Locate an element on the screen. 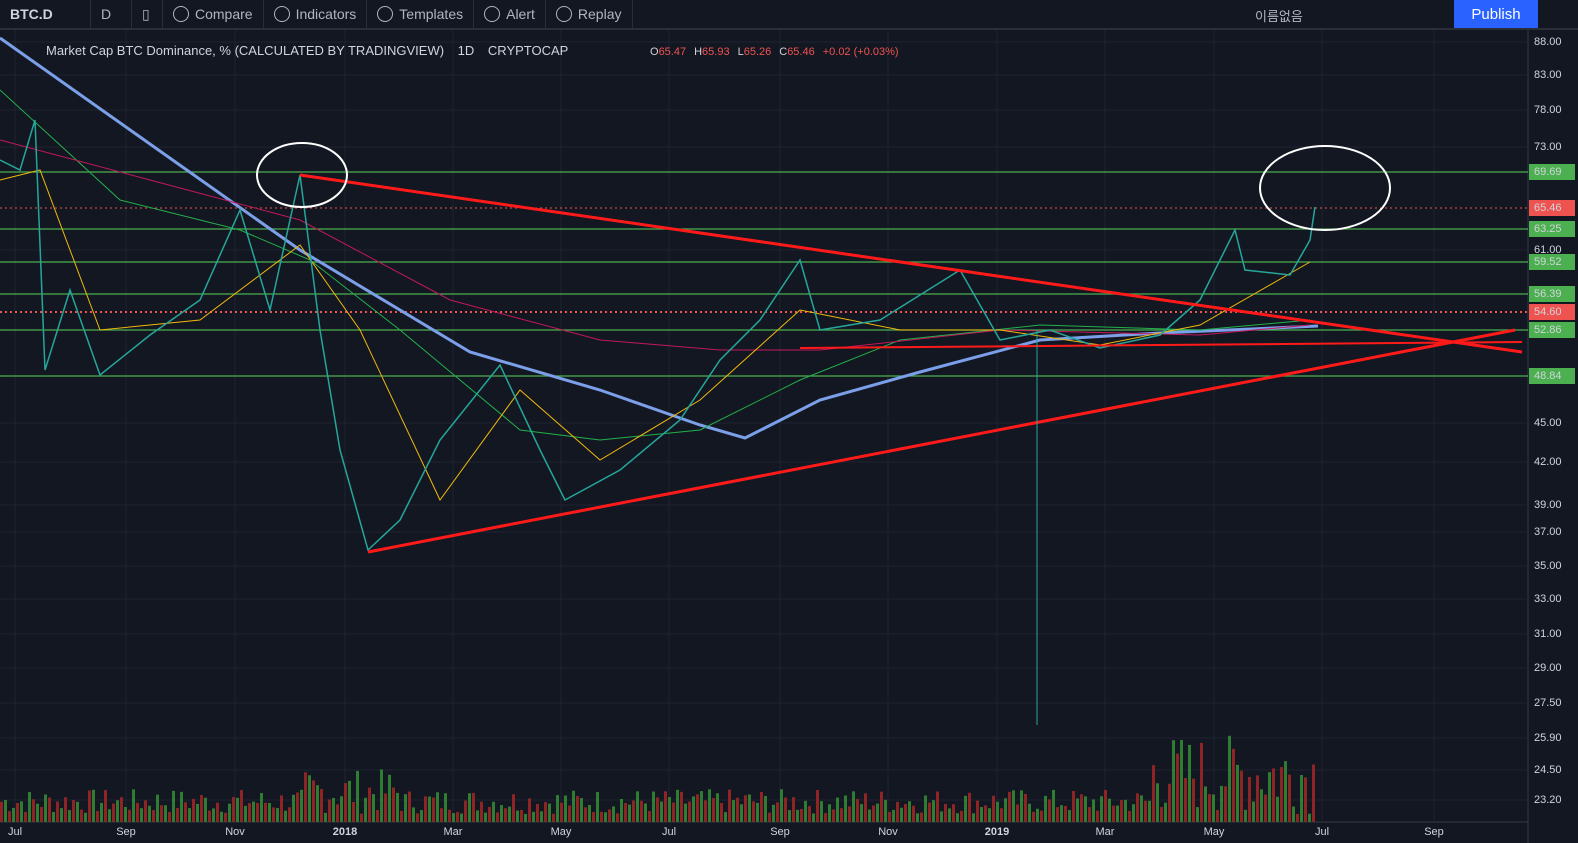 This screenshot has height=843, width=1578. toolbar-item: Templates is located at coordinates (421, 14).